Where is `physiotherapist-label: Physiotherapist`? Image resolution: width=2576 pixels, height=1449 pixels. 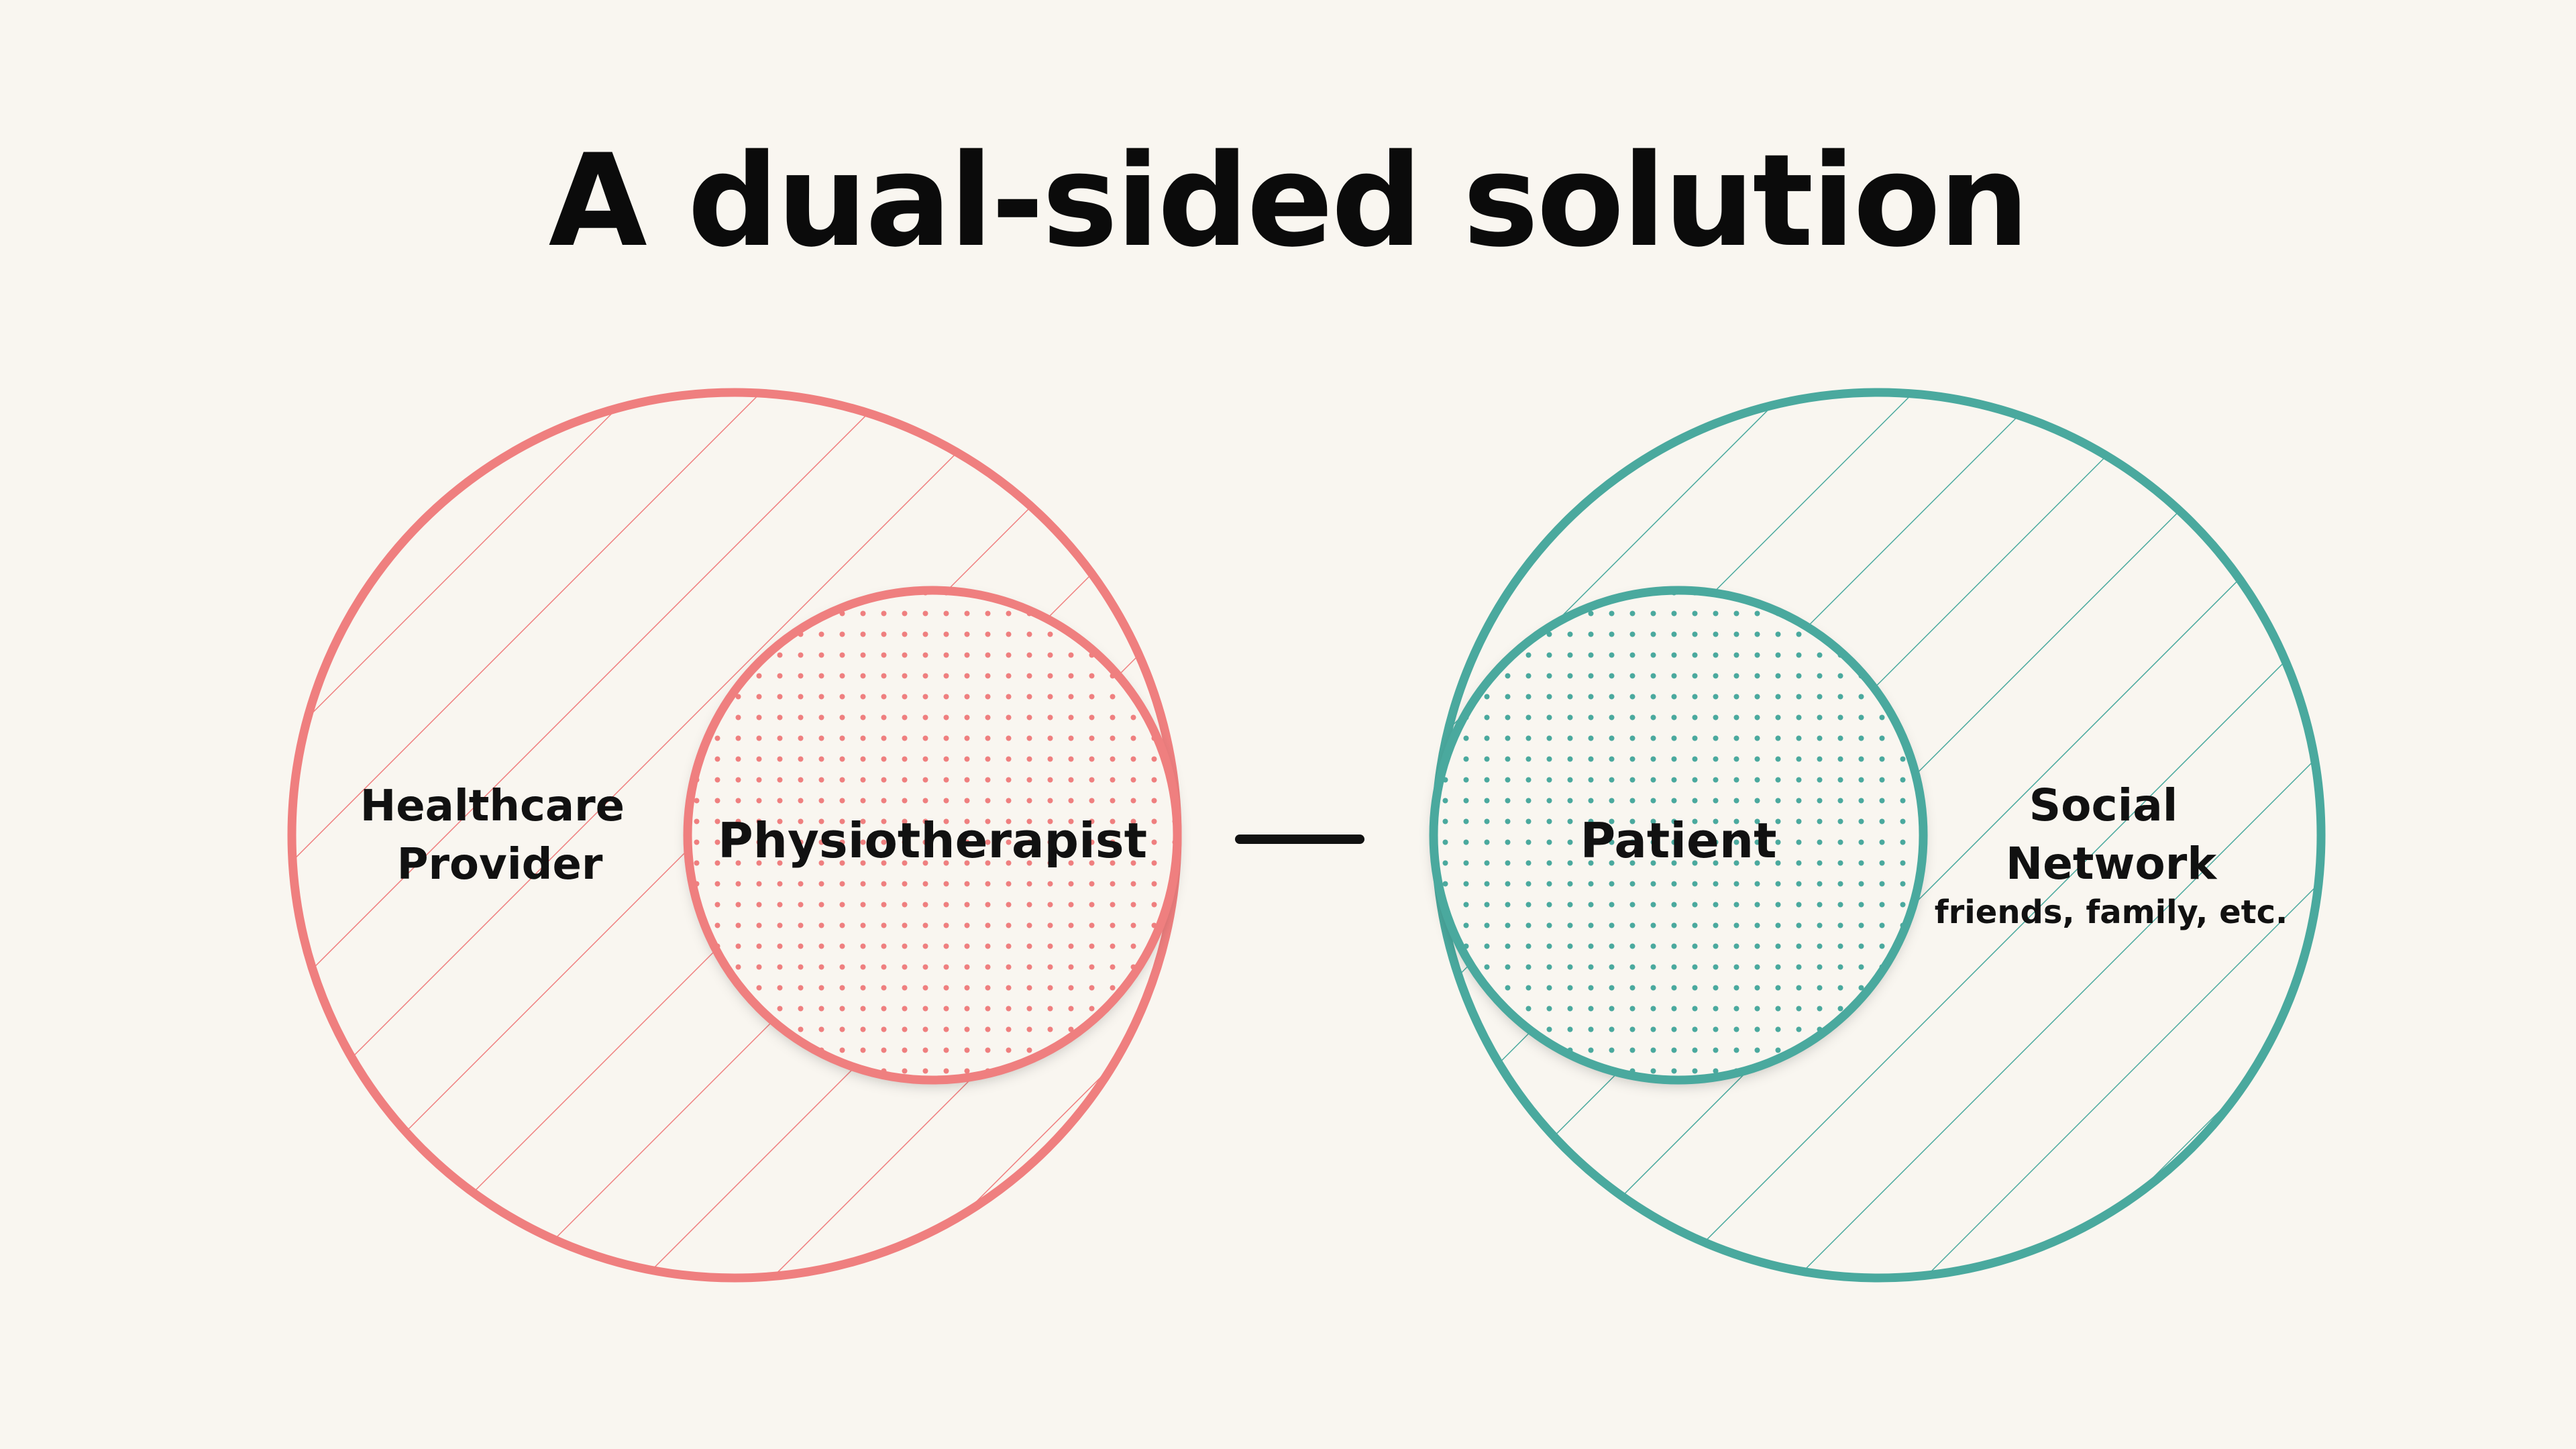
physiotherapist-label: Physiotherapist is located at coordinates (932, 840).